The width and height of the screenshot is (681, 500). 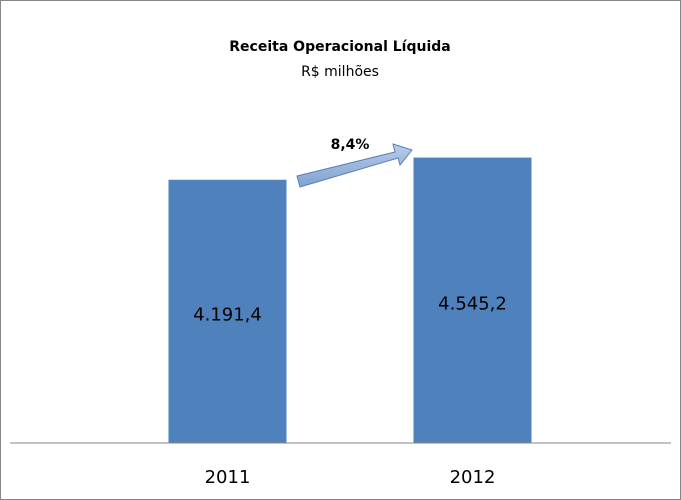 What do you see at coordinates (227, 314) in the screenshot?
I see `value-label: 4.191,4` at bounding box center [227, 314].